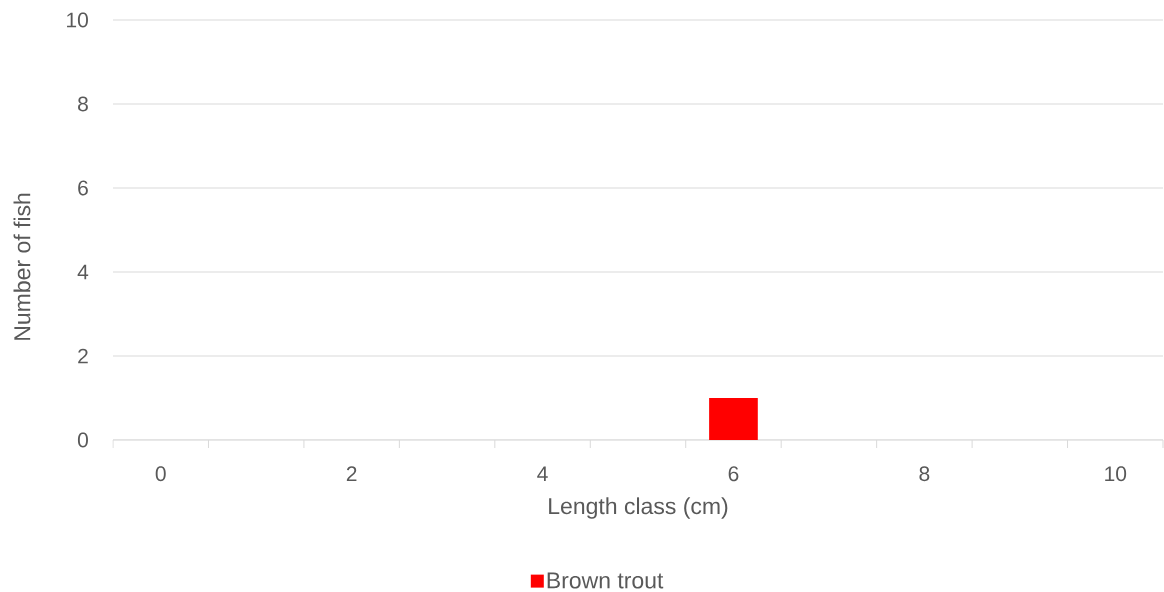 The width and height of the screenshot is (1164, 592). What do you see at coordinates (83, 188) in the screenshot?
I see `y-tick-label: 6` at bounding box center [83, 188].